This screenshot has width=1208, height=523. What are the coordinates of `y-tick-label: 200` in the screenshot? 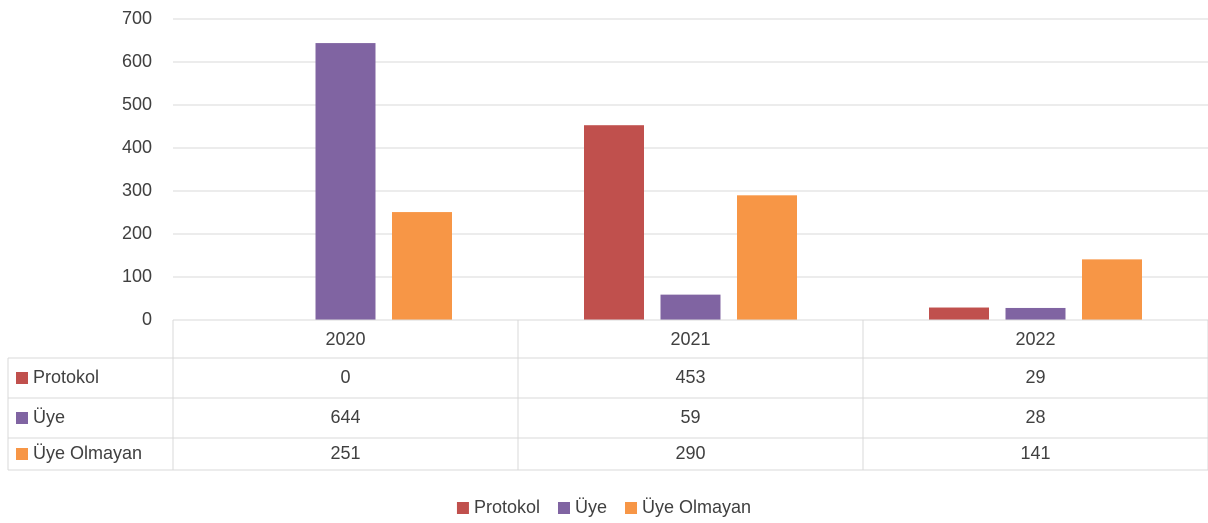 It's located at (137, 233).